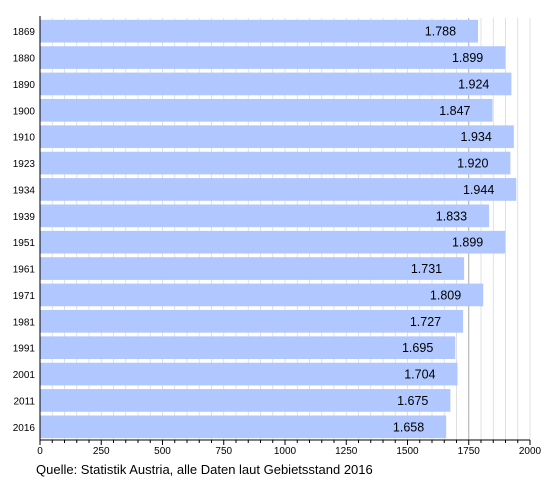  I want to click on x-tick-label-1000: 1000, so click(285, 451).